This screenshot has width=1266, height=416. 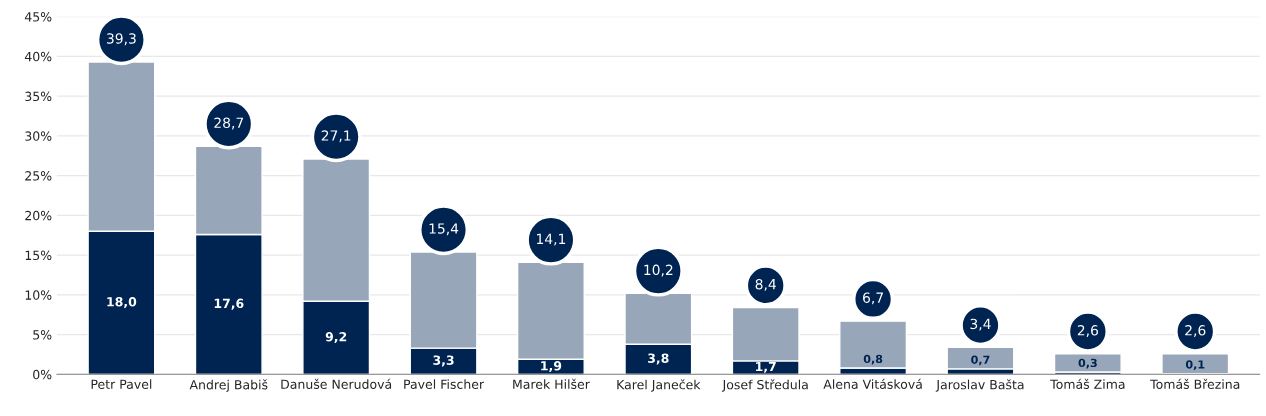 I want to click on data-label: 1,9, so click(x=551, y=367).